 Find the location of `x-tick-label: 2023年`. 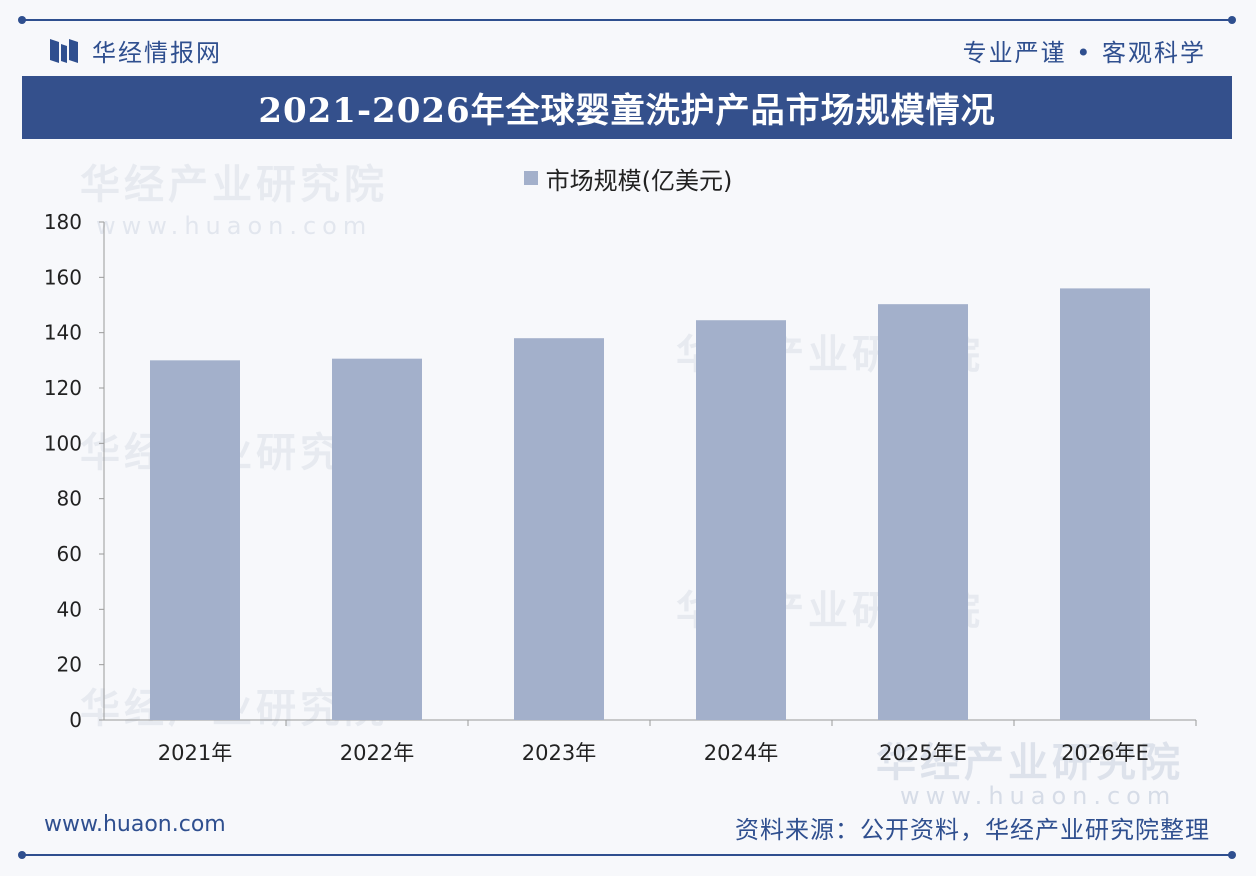

x-tick-label: 2023年 is located at coordinates (559, 753).